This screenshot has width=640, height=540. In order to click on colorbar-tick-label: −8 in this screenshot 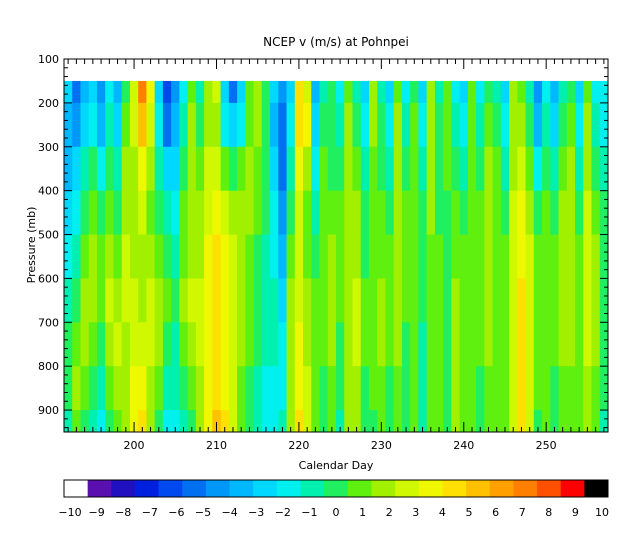, I will do `click(123, 512)`.